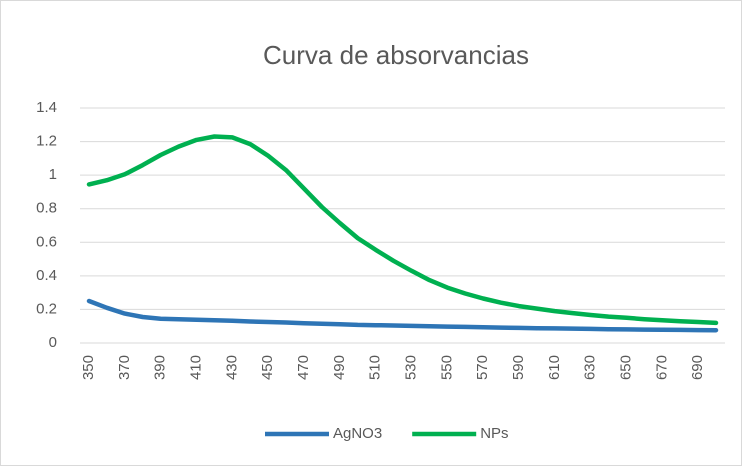 The height and width of the screenshot is (467, 743). Describe the element at coordinates (46, 308) in the screenshot. I see `y-tick-label: 0.2` at that location.